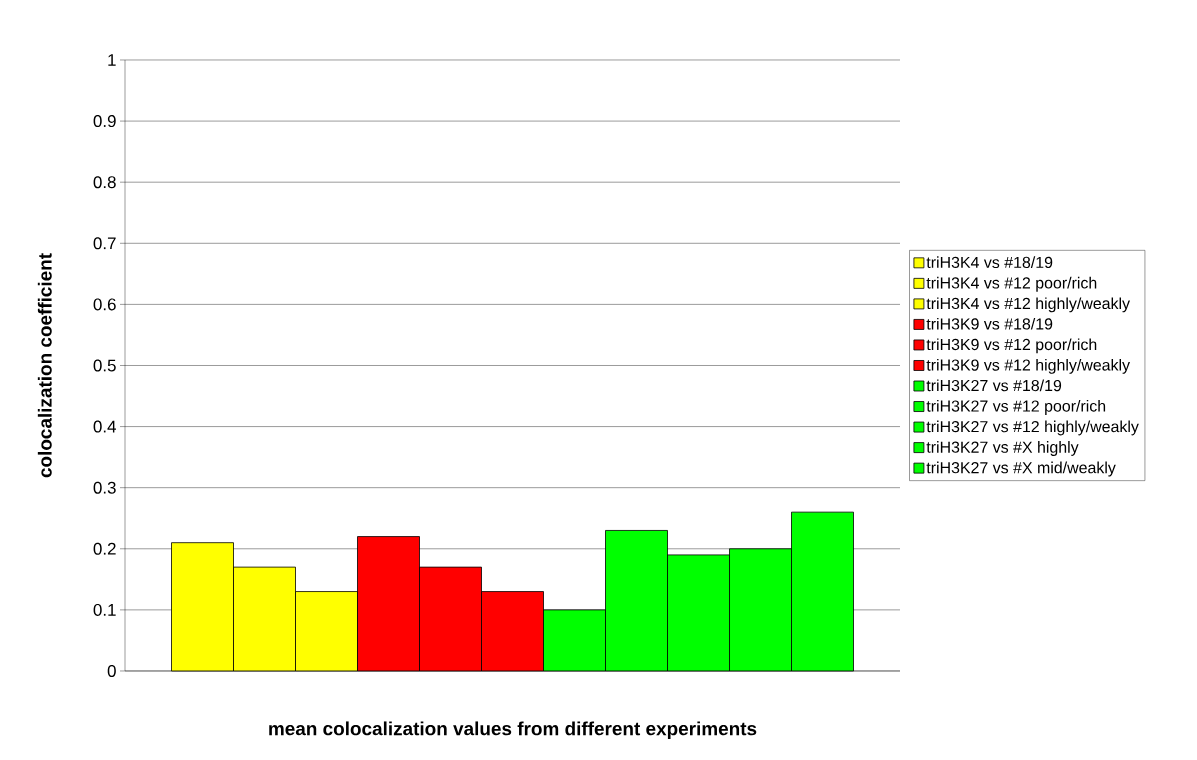 The width and height of the screenshot is (1197, 760). What do you see at coordinates (112, 60) in the screenshot?
I see `y-tick-label: 1` at bounding box center [112, 60].